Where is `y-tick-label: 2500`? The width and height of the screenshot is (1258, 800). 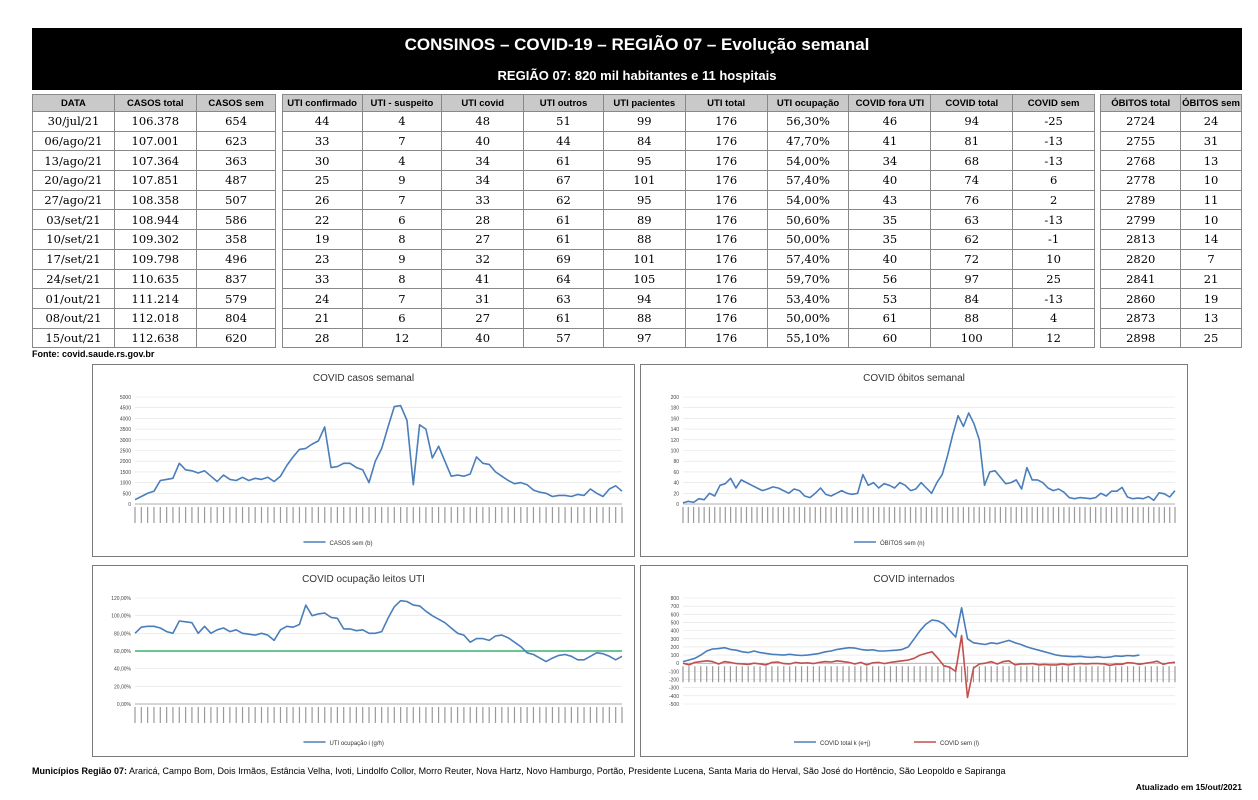 y-tick-label: 2500 is located at coordinates (125, 452).